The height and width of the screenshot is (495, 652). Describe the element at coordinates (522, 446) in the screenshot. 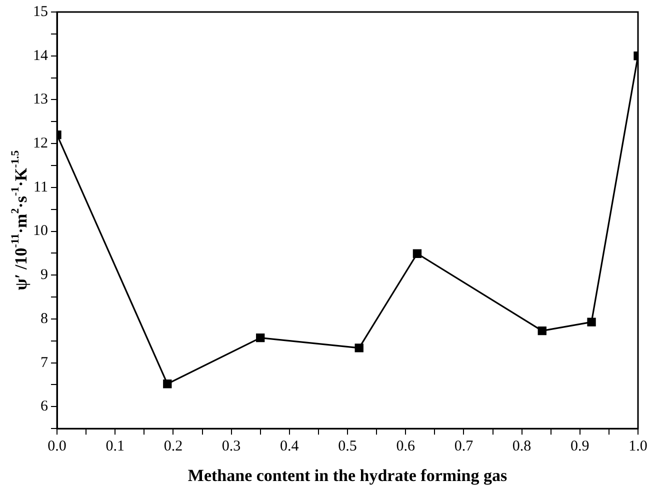

I see `x-tick-label: 0.8` at that location.